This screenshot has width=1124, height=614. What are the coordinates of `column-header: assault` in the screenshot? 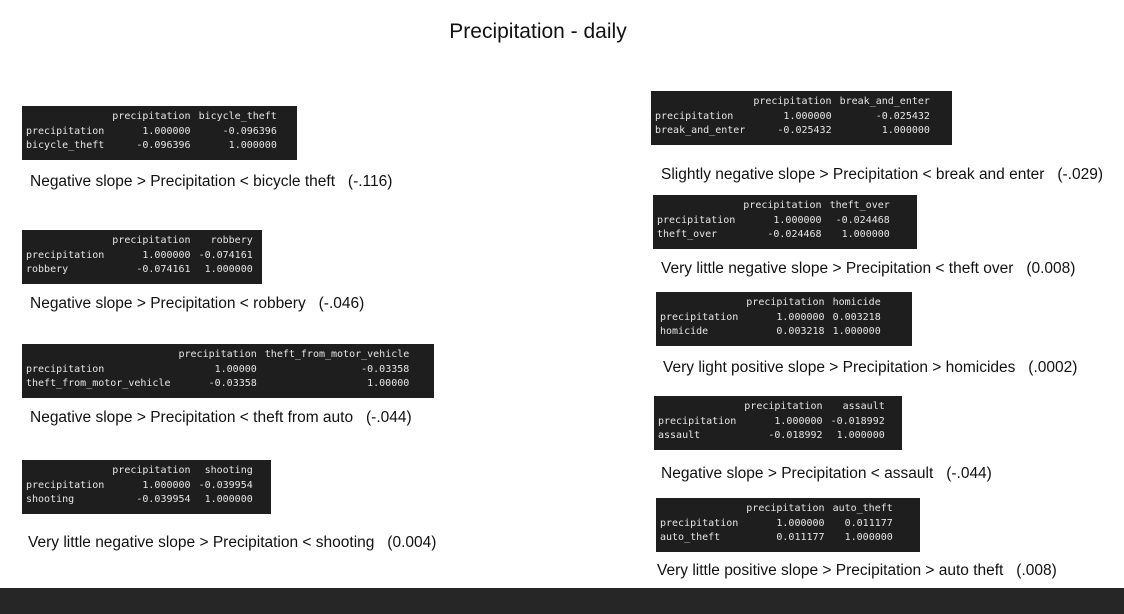 It's located at (863, 406).